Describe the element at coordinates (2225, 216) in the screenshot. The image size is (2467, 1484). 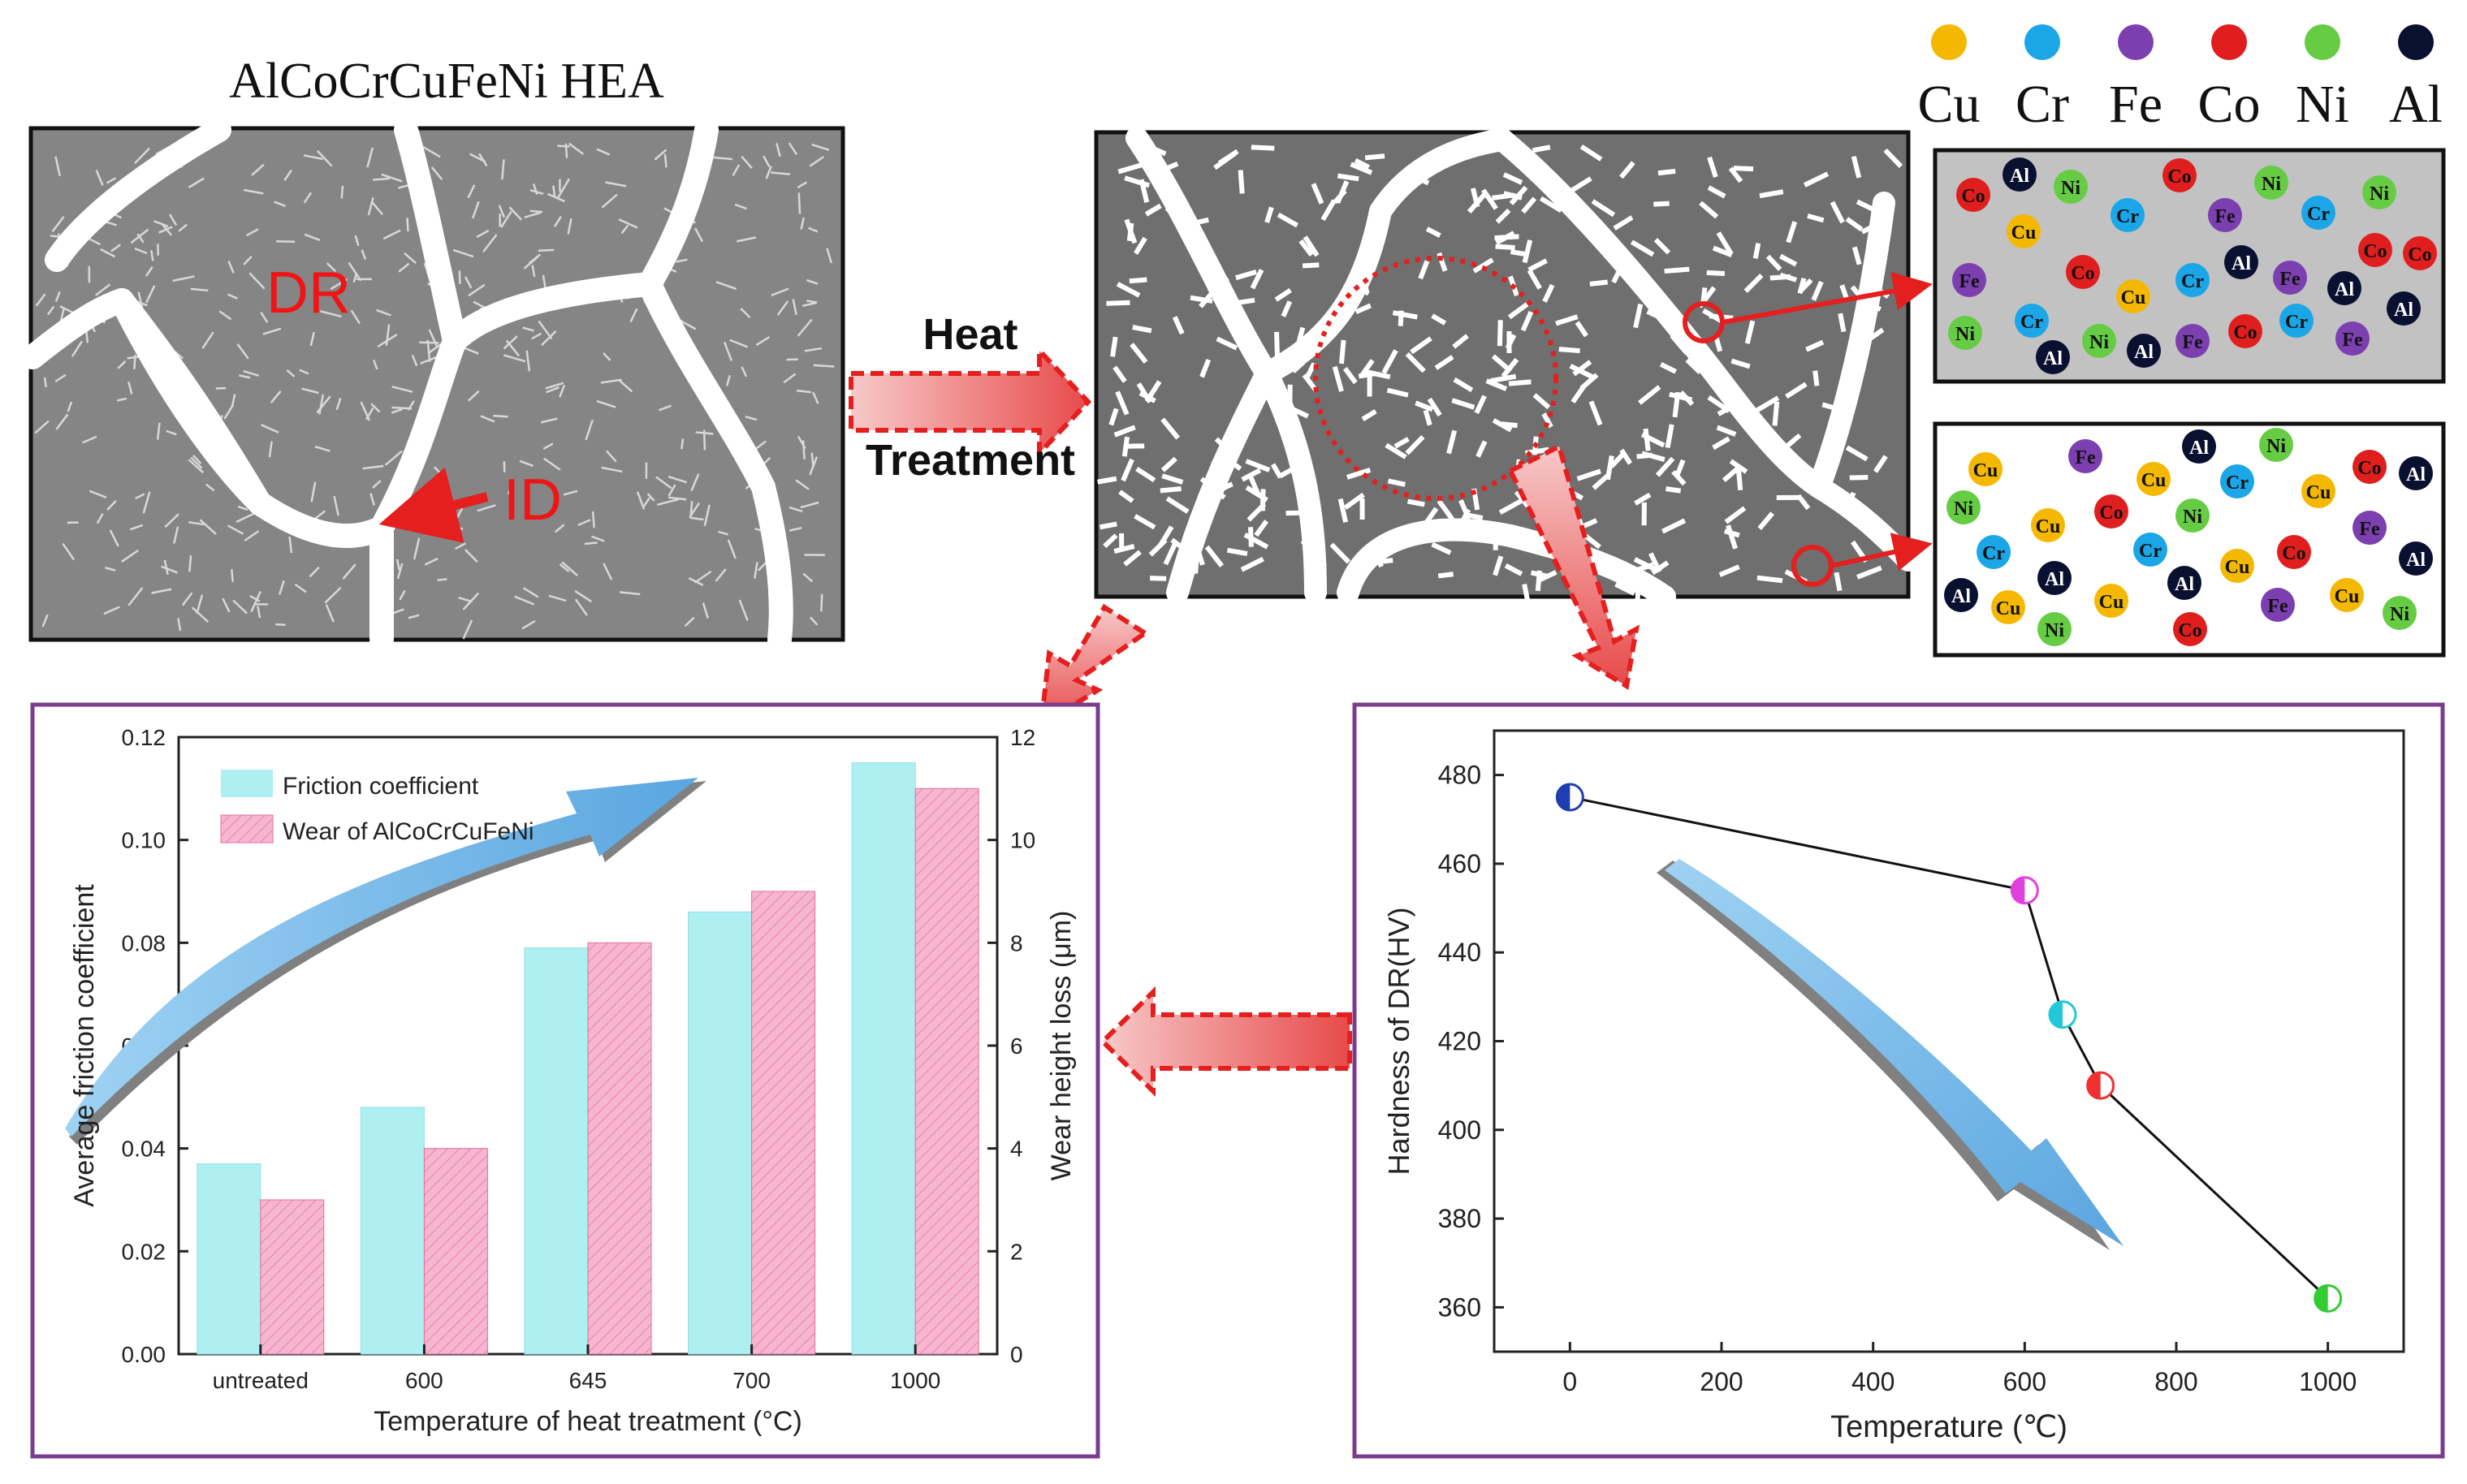
I see `atom-label-fe: Fe` at that location.